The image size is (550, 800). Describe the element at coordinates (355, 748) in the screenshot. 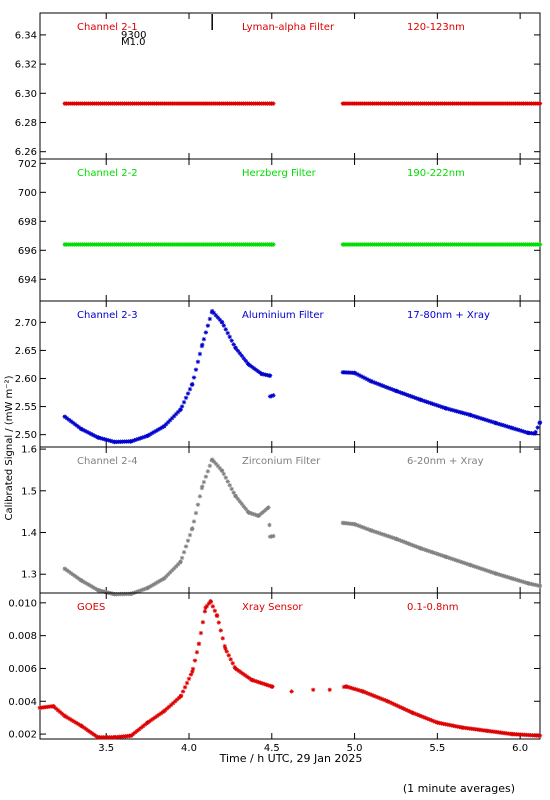

I see `x-tick-label: 5.0` at that location.